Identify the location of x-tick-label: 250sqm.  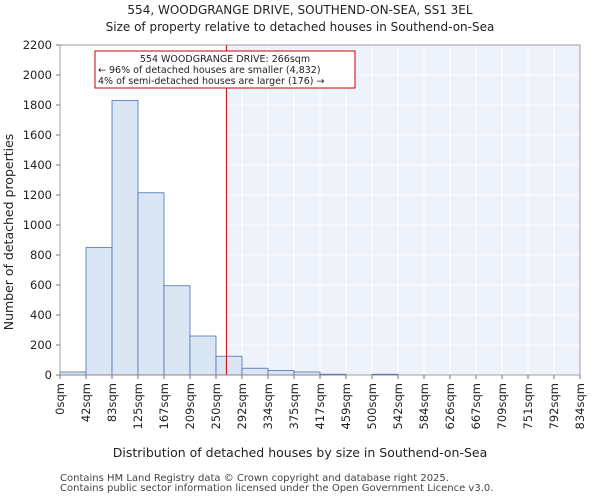
(216, 406).